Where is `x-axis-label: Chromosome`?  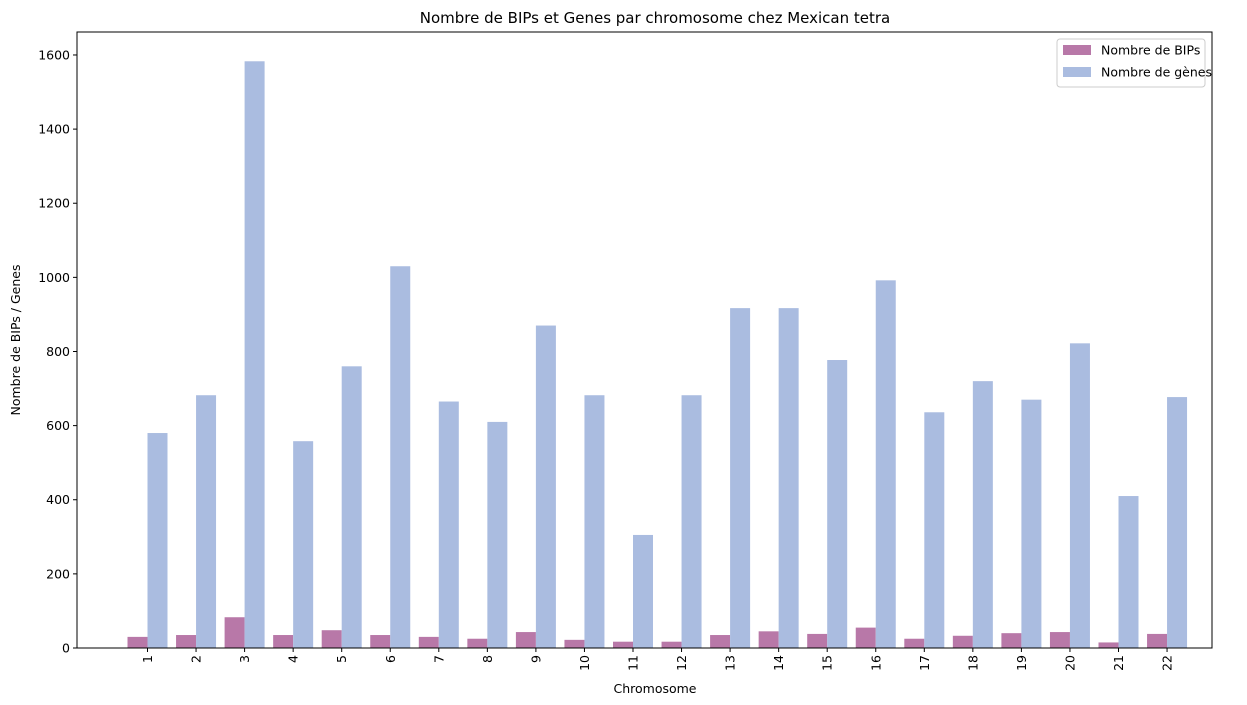
x-axis-label: Chromosome is located at coordinates (654, 688).